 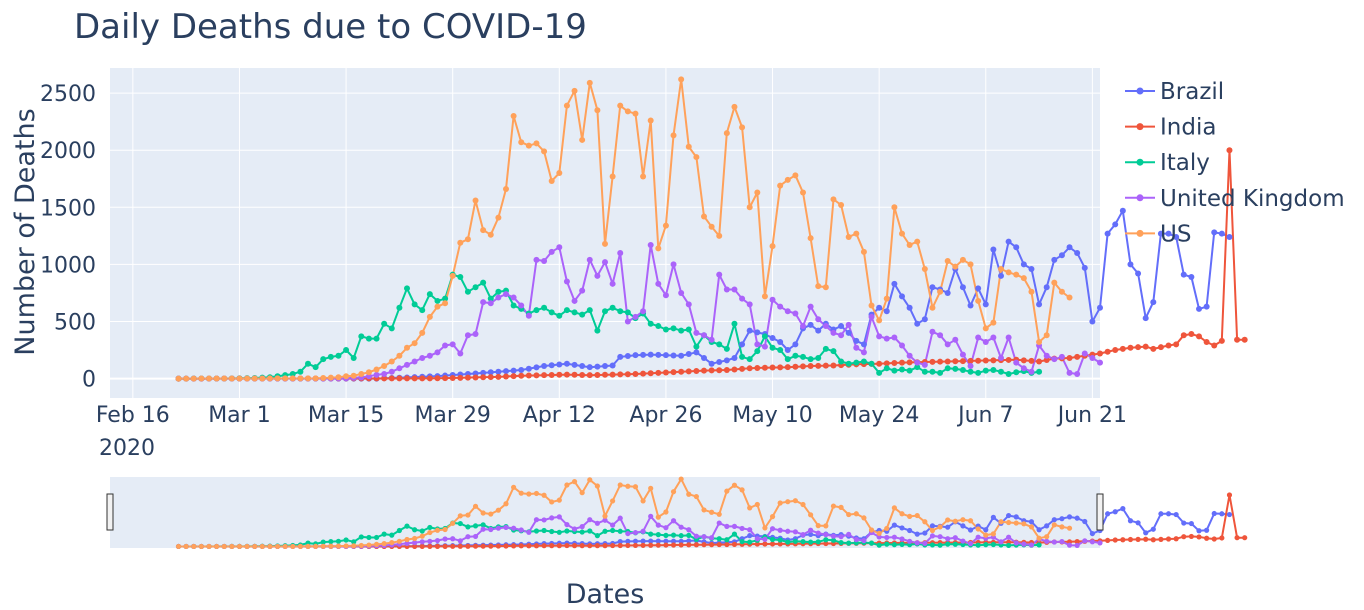 I want to click on x-tick-label: Jun 21, so click(x=1091, y=415).